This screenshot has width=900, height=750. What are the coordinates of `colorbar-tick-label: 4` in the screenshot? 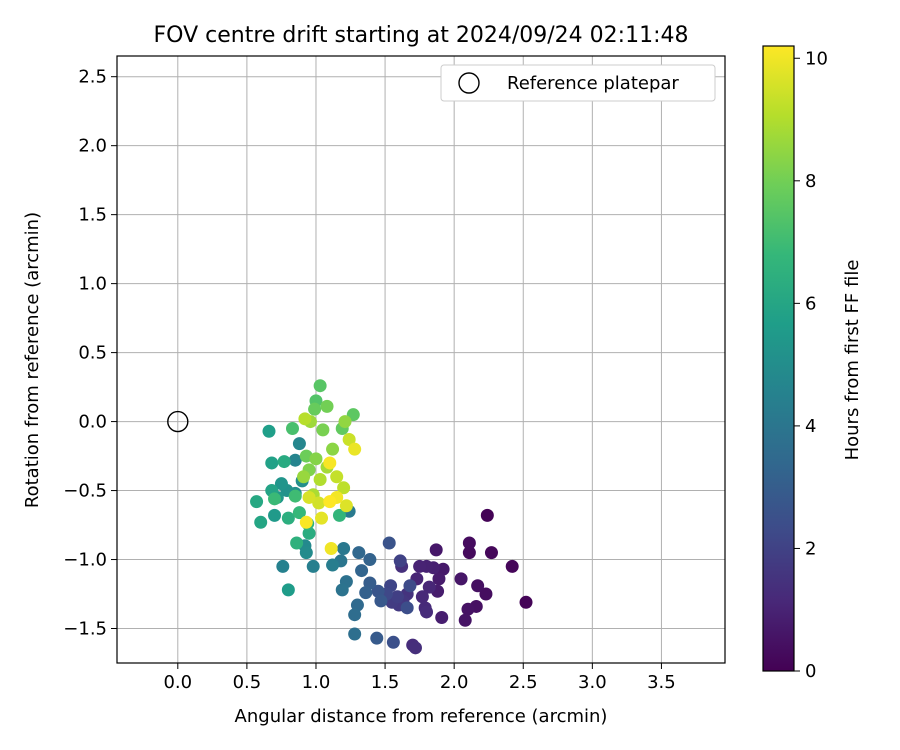 It's located at (810, 426).